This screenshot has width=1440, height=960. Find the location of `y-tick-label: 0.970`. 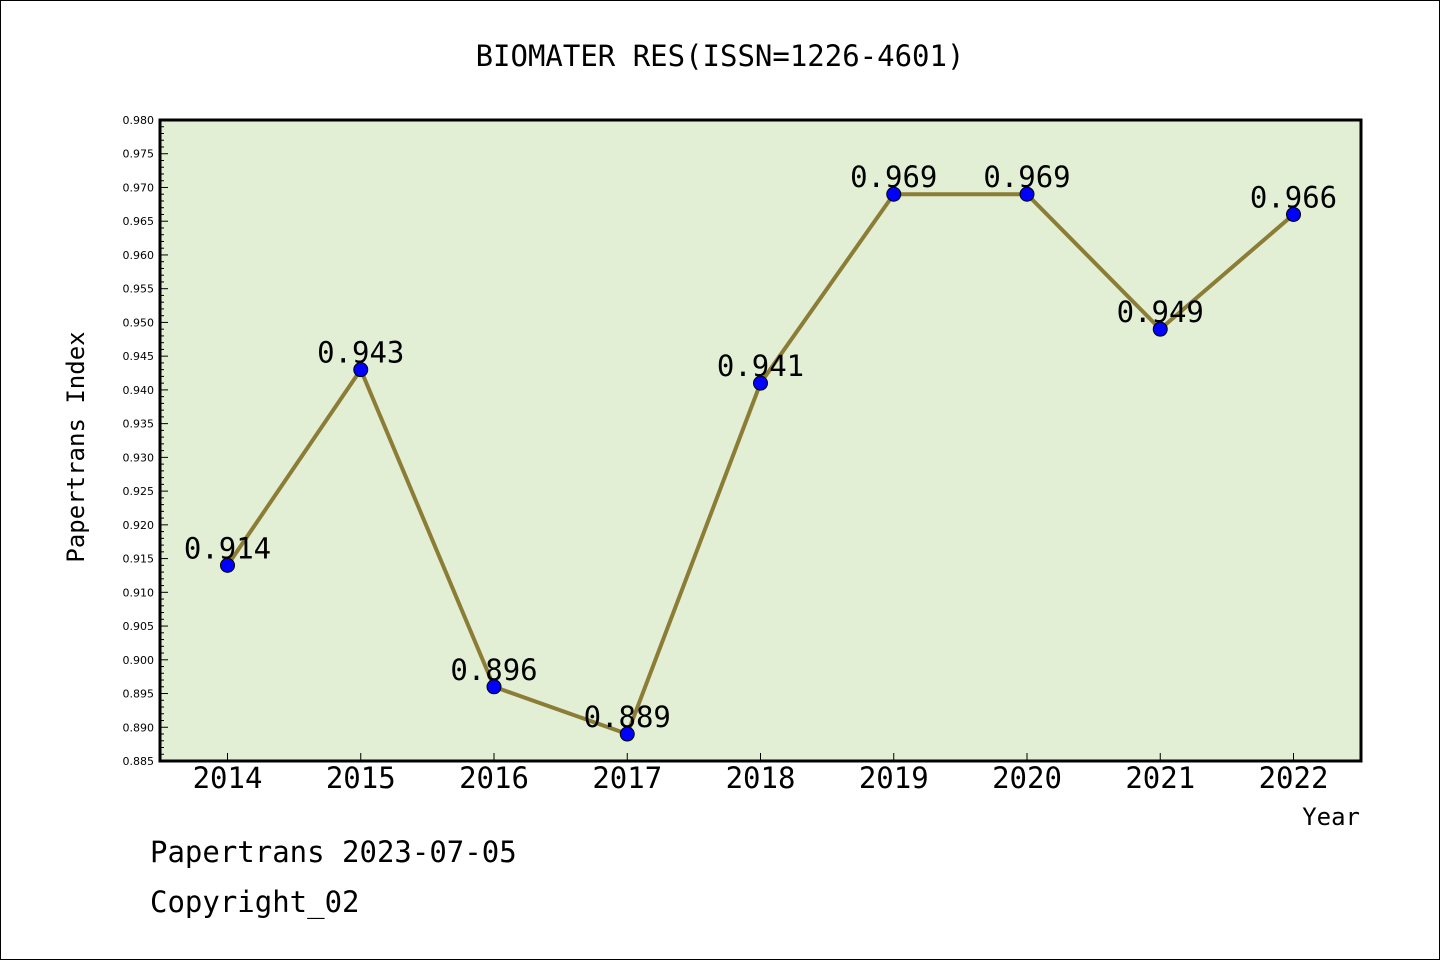

y-tick-label: 0.970 is located at coordinates (139, 187).